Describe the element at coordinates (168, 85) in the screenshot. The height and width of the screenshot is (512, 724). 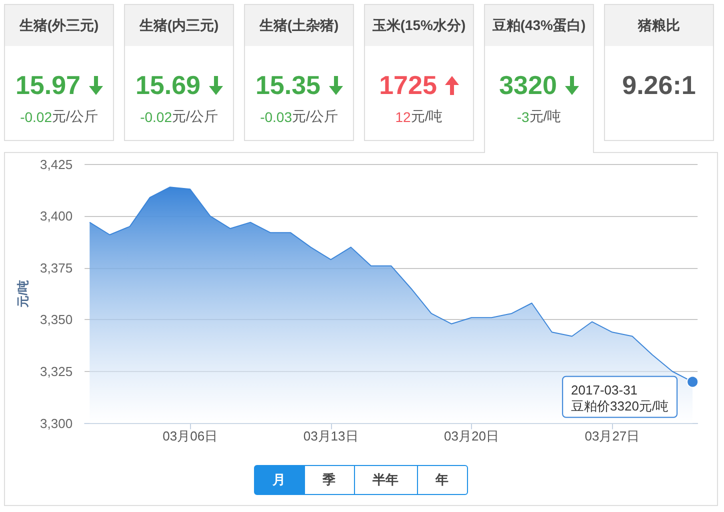
I see `data-label: 15.69` at that location.